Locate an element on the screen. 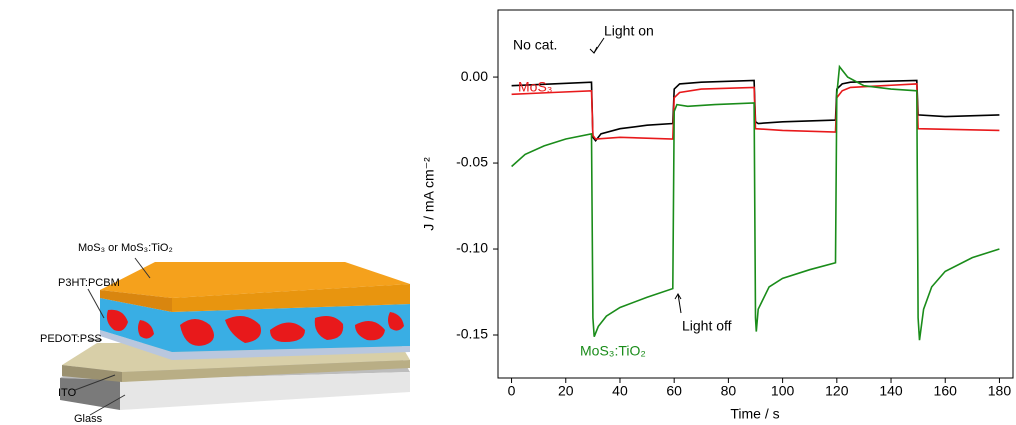 This screenshot has height=425, width=1016. glass-front is located at coordinates (265, 391).